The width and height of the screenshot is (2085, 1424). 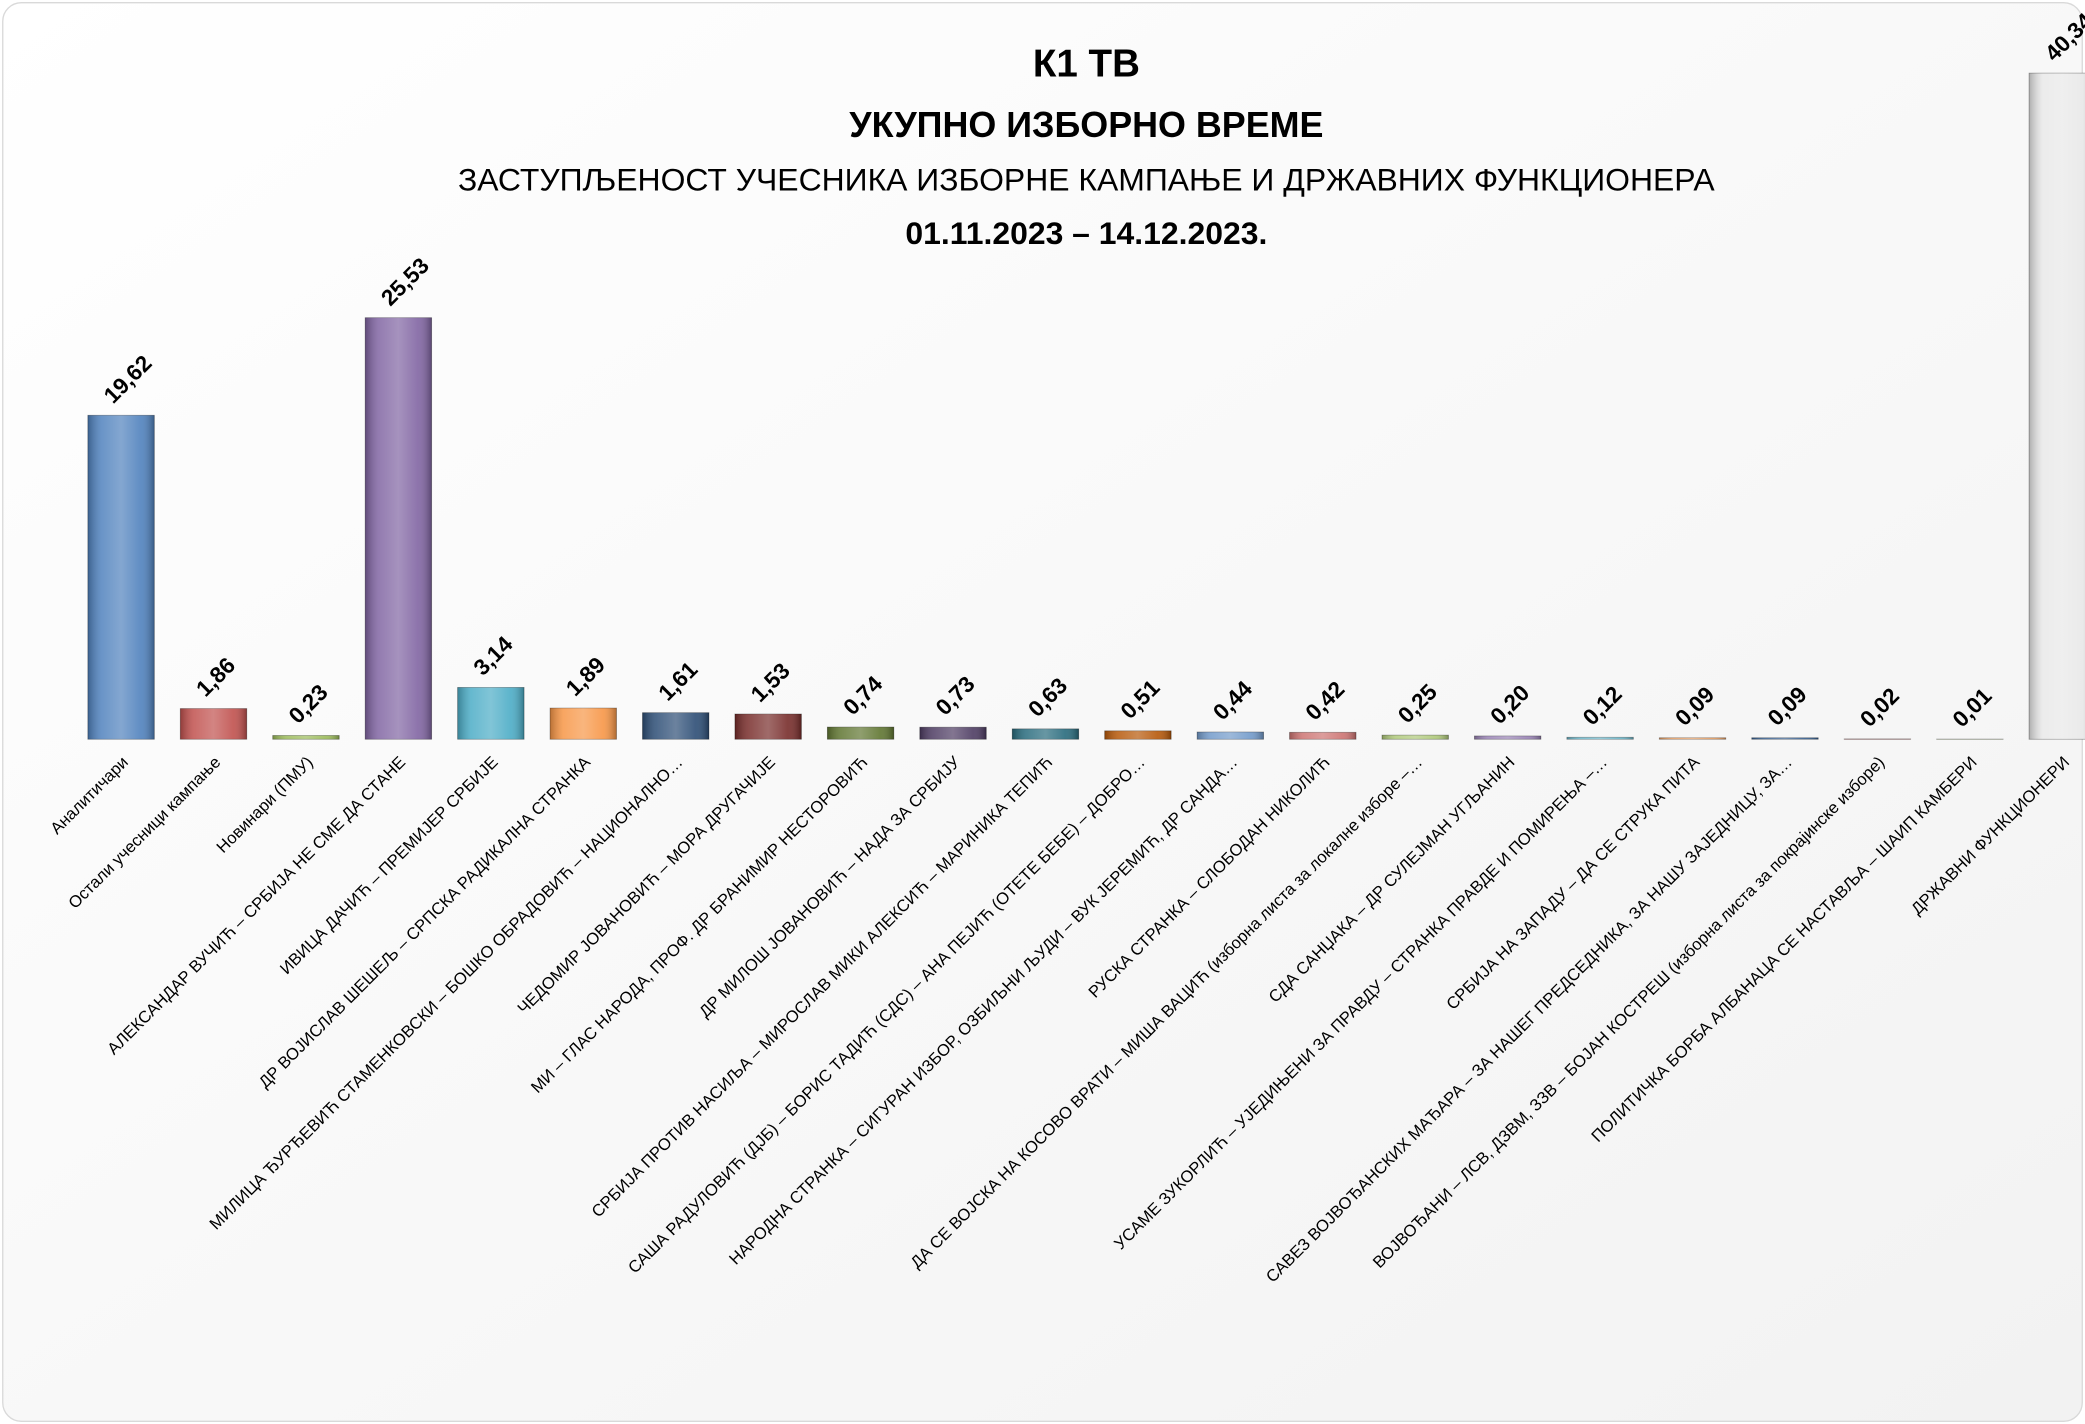 I want to click on chart-subtitle: УКУПНО ИЗБОРНО ВРЕМЕ, so click(x=1086, y=125).